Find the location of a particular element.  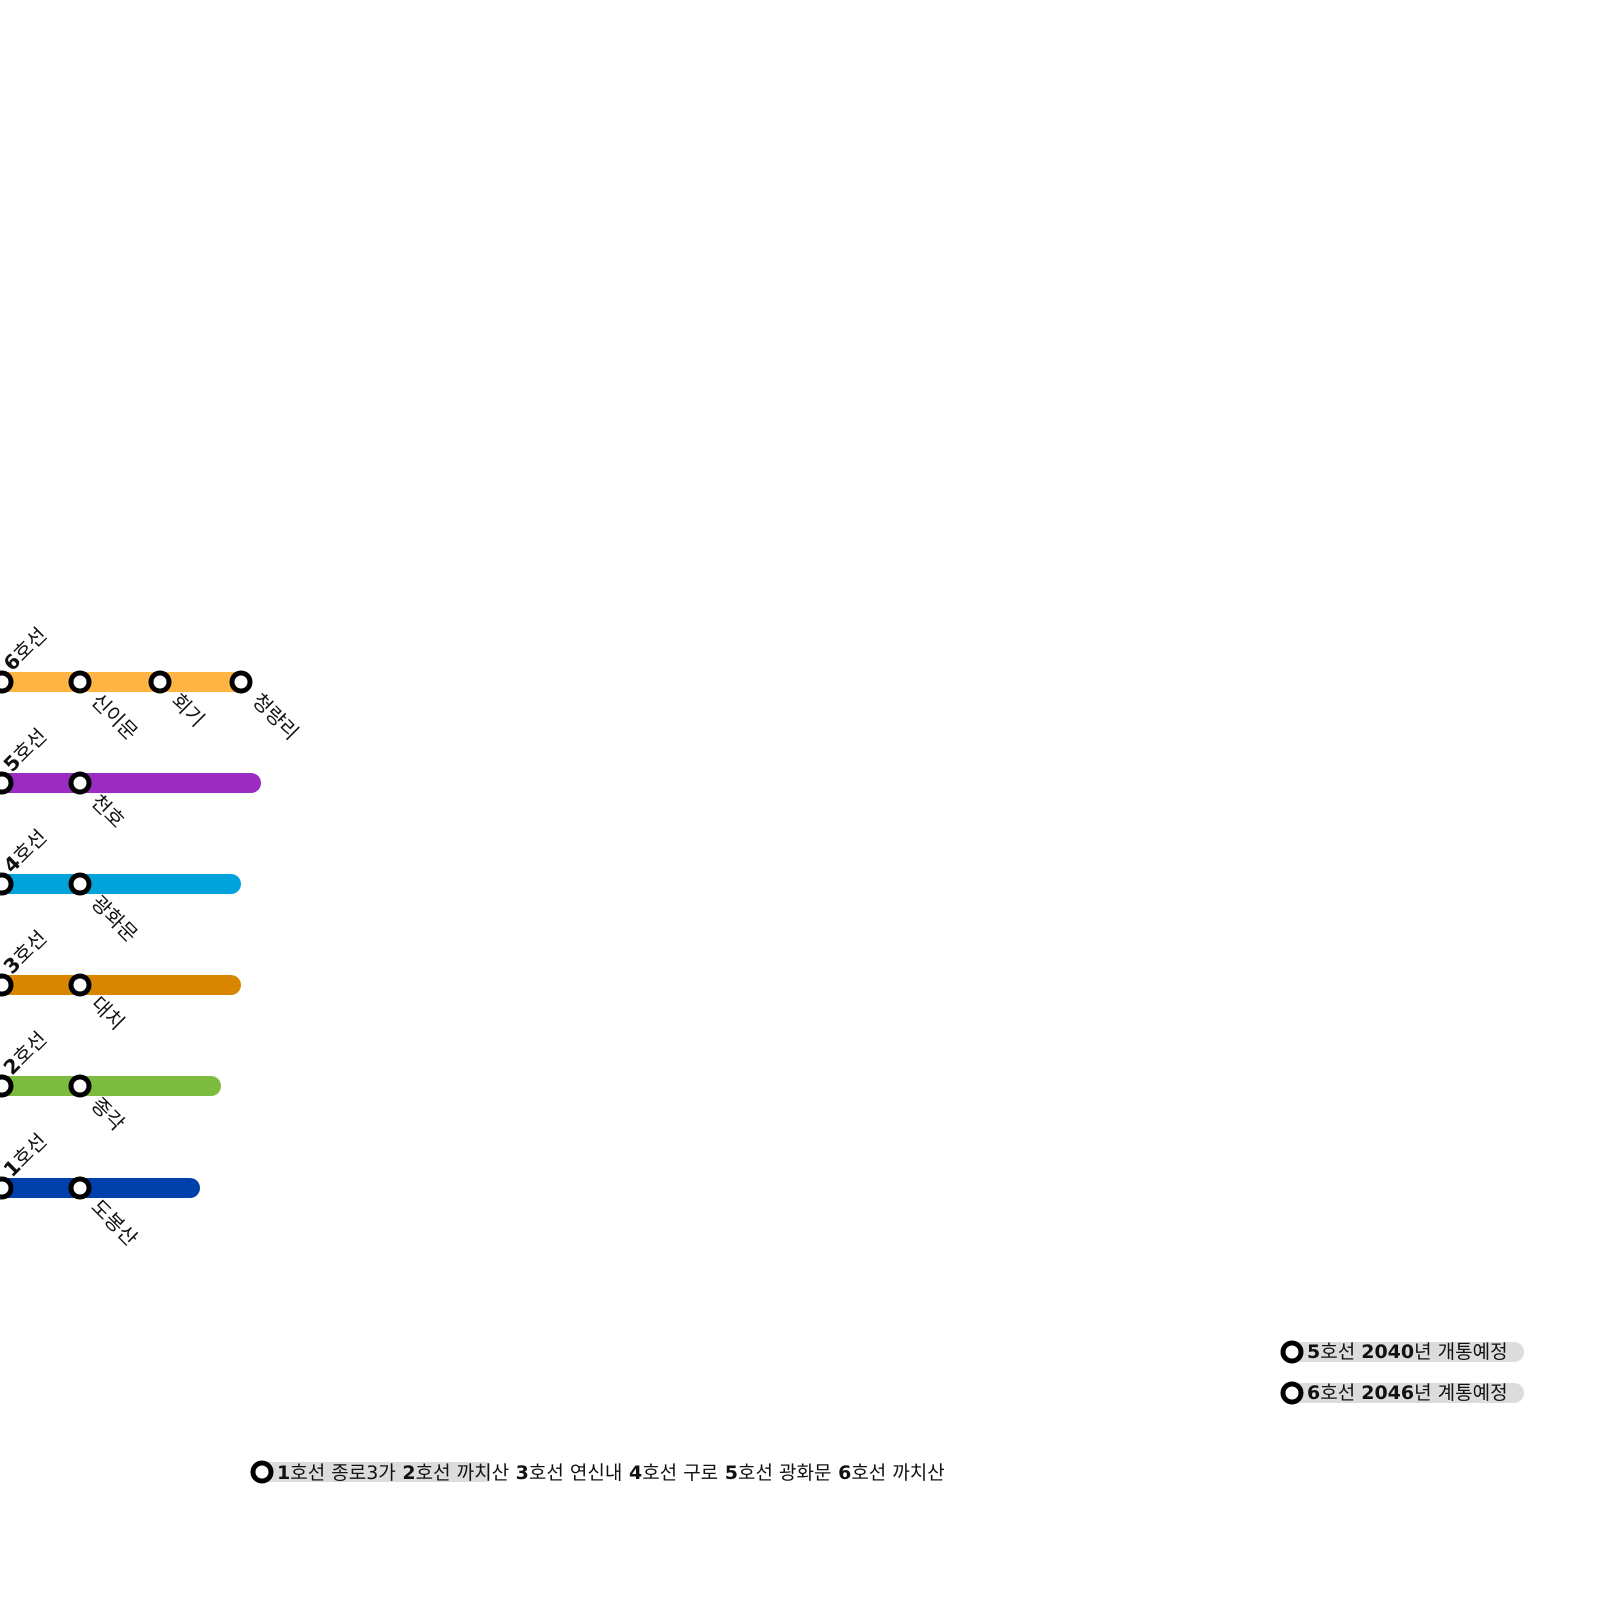

line-6-station-1-label: 신이문 is located at coordinates (114, 717).